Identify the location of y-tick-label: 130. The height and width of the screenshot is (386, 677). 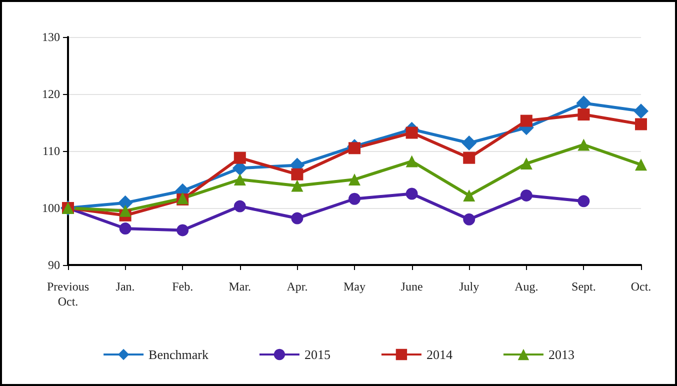
(51, 37).